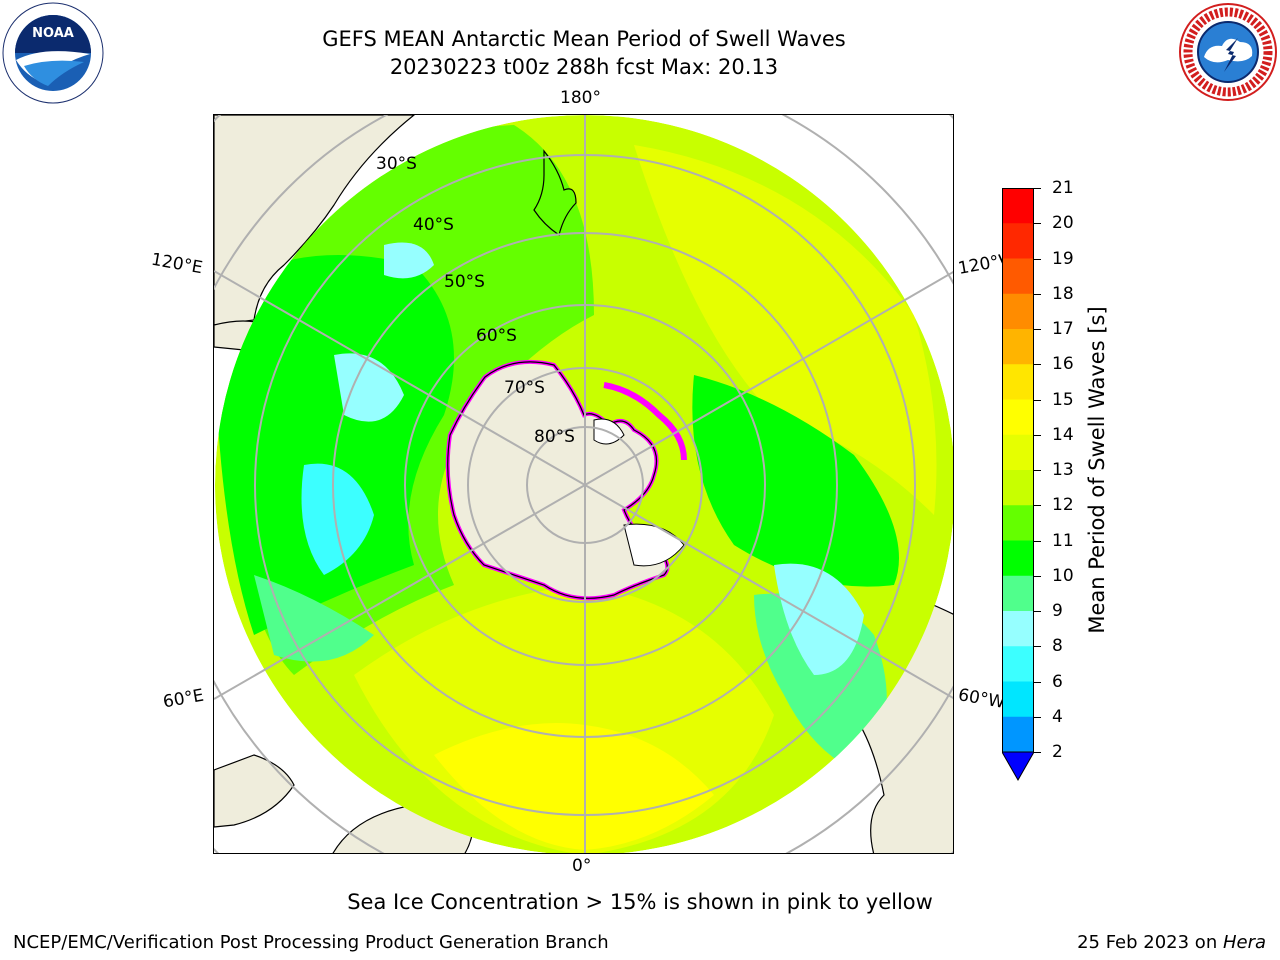 This screenshot has width=1280, height=960. What do you see at coordinates (1097, 470) in the screenshot?
I see `colorbar-label: Mean Period of Swell Waves [s]` at bounding box center [1097, 470].